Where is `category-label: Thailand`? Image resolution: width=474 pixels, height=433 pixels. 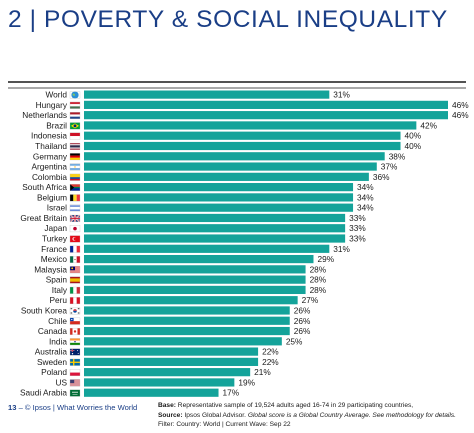
category-label: Thailand is located at coordinates (51, 146).